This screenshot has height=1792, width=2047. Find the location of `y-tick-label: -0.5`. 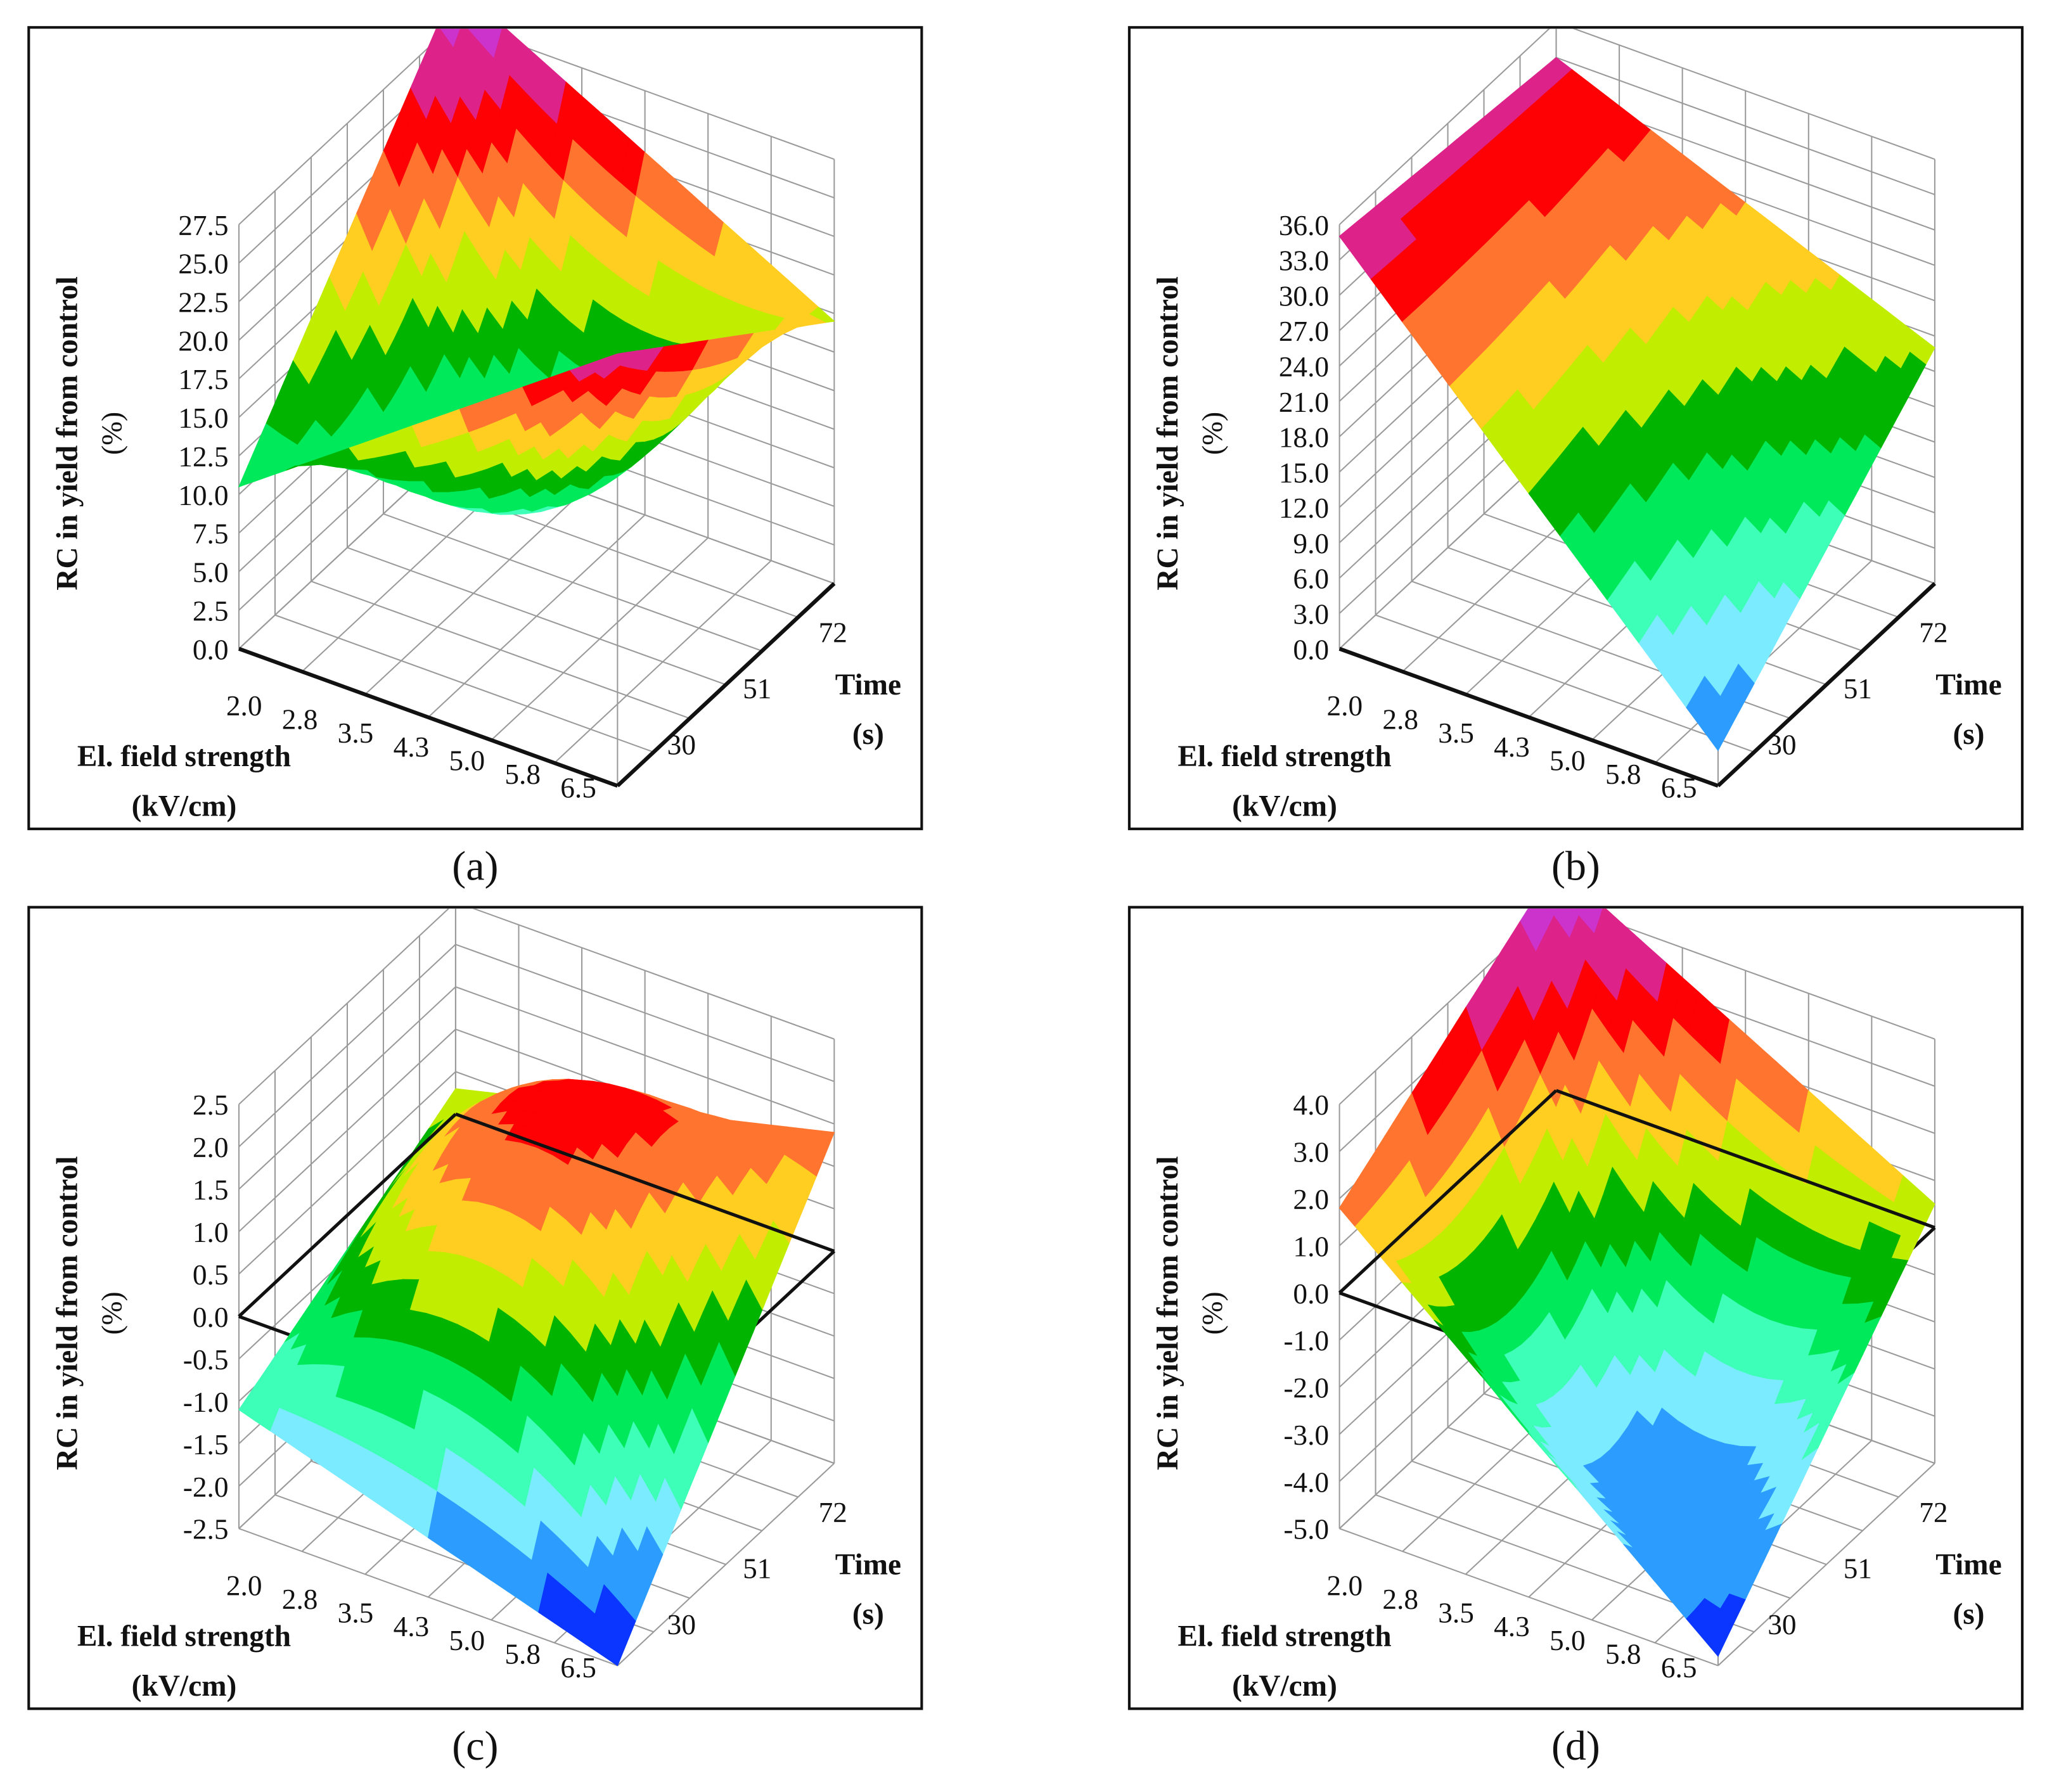

y-tick-label: -0.5 is located at coordinates (206, 1360).